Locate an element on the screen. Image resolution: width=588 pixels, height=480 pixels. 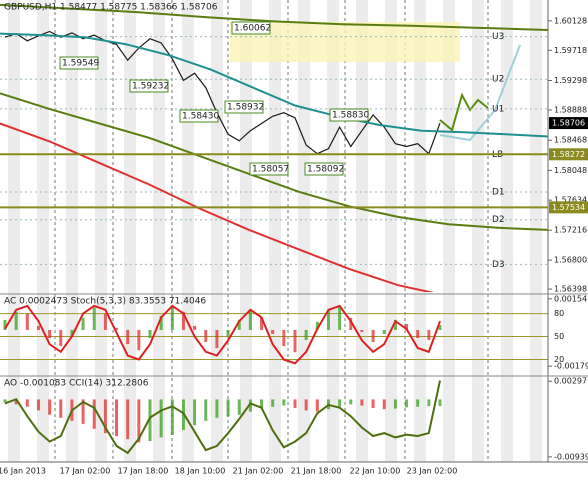
y-tick-label: 1.58468 is located at coordinates (570, 140).